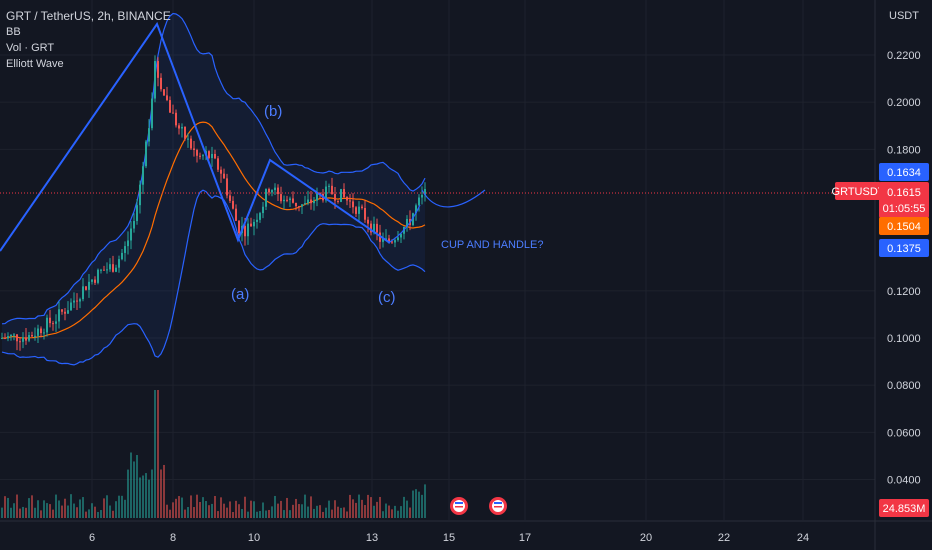  Describe the element at coordinates (904, 227) in the screenshot. I see `badge-bb-basis: 0.1504` at that location.